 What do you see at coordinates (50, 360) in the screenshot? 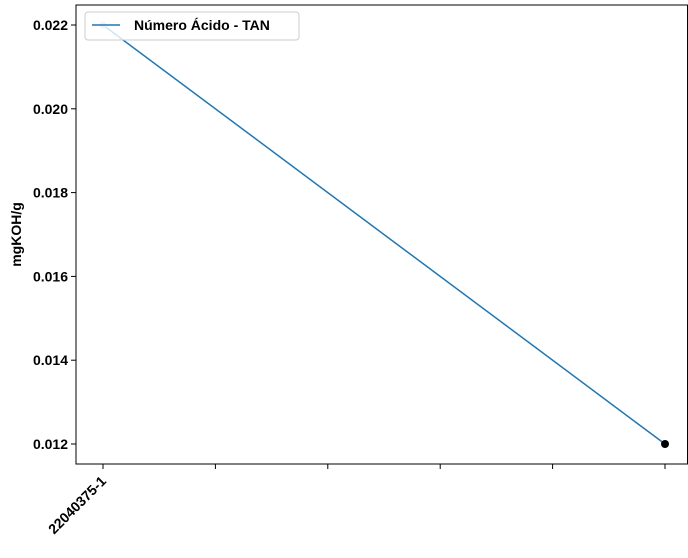
I see `y-tick-label: 0.014` at bounding box center [50, 360].